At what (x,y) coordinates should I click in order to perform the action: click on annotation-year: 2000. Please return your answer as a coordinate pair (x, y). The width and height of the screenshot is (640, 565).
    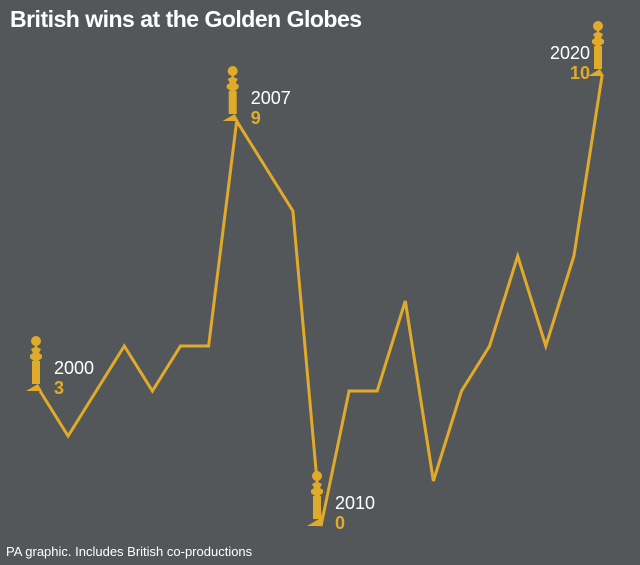
    Looking at the image, I should click on (74, 368).